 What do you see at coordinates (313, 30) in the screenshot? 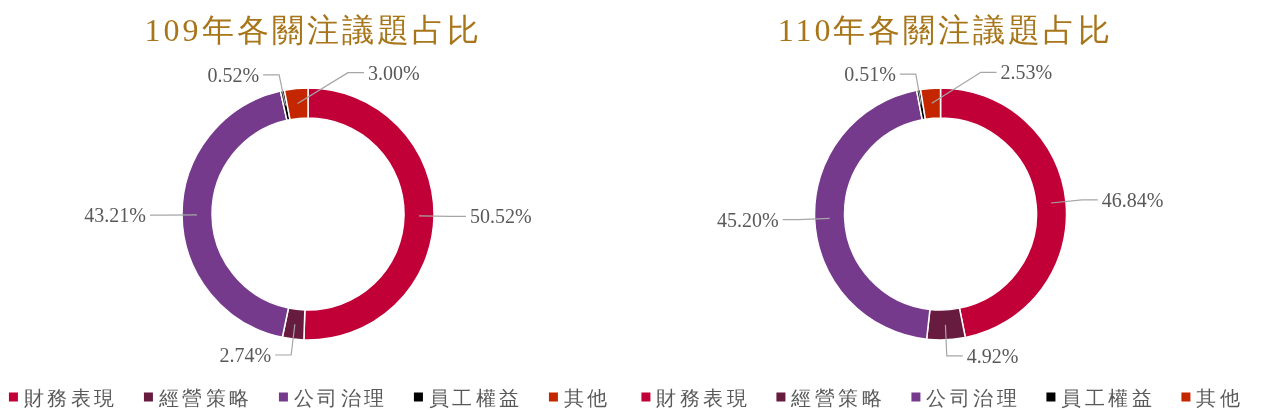
I see `title: 109年各關注議題占比` at bounding box center [313, 30].